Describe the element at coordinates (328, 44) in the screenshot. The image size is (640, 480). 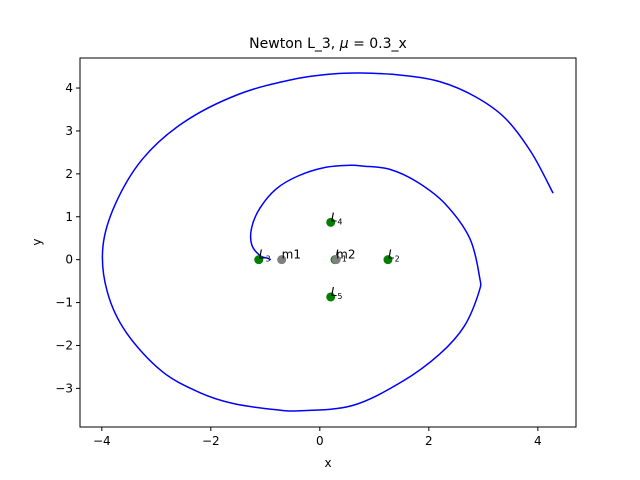
I see `chart-title: Newton L_3, μ = 0.3_x` at that location.